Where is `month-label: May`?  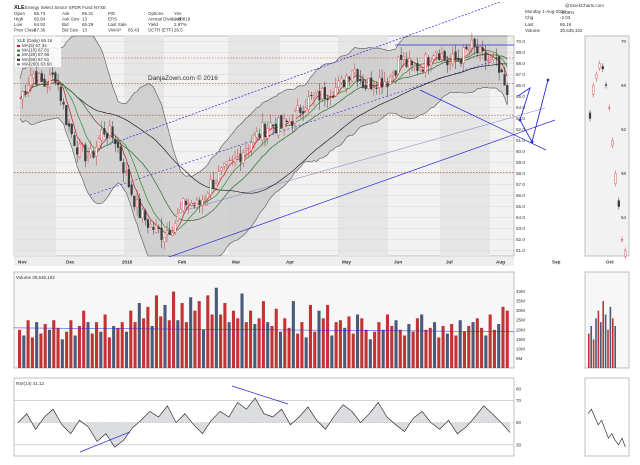 month-label: May is located at coordinates (346, 262).